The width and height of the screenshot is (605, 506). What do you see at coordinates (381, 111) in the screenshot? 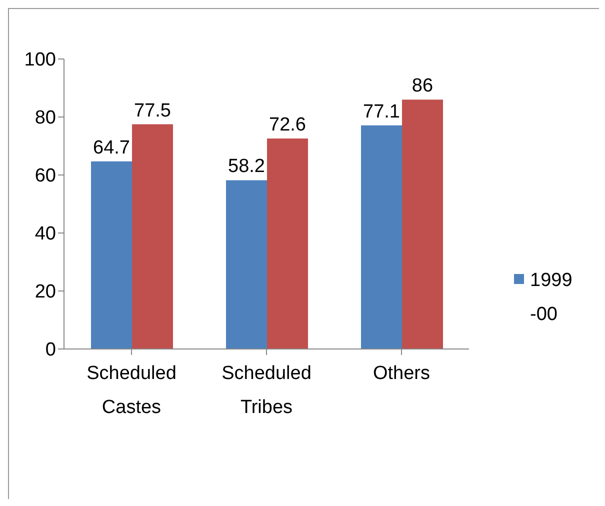
I see `data-label: 77.1` at bounding box center [381, 111].